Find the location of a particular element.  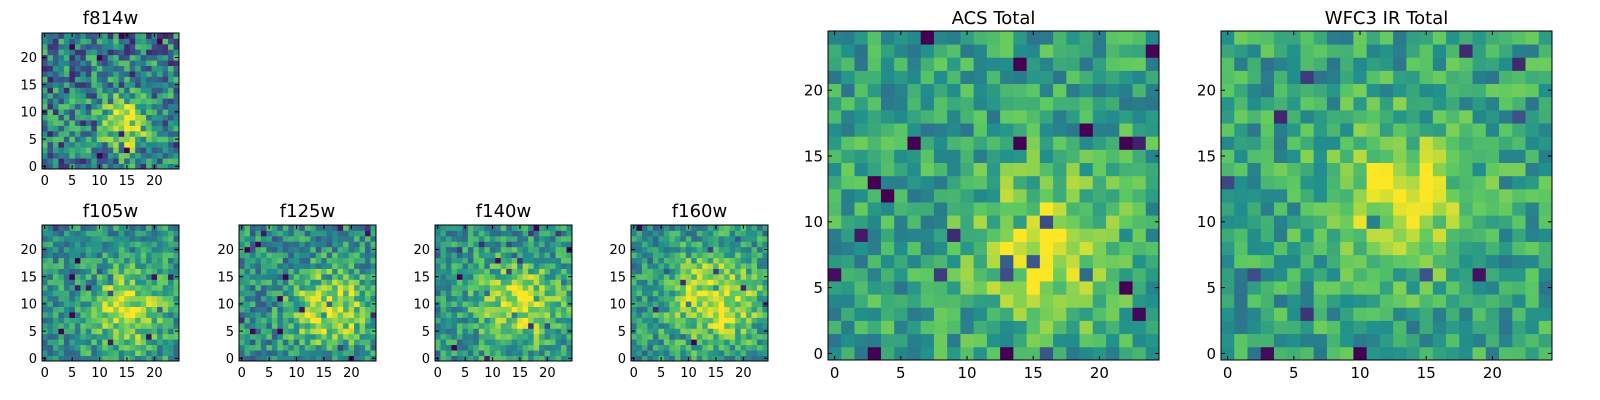

x-tick-label: 5 is located at coordinates (465, 373).